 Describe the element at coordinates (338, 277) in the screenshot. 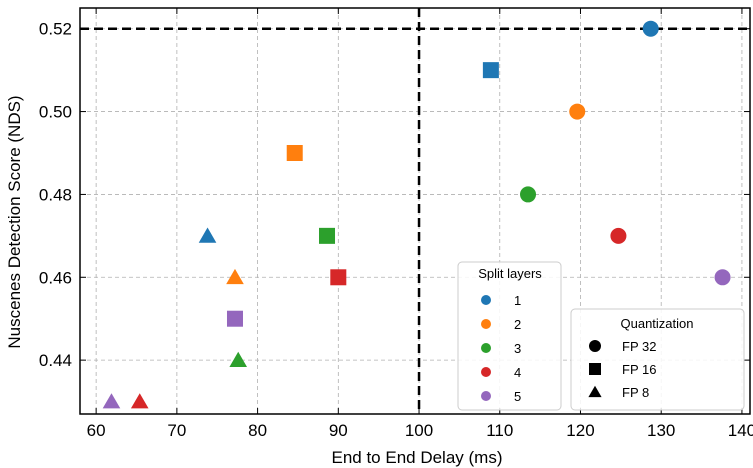

I see `point-split4-fp16` at that location.